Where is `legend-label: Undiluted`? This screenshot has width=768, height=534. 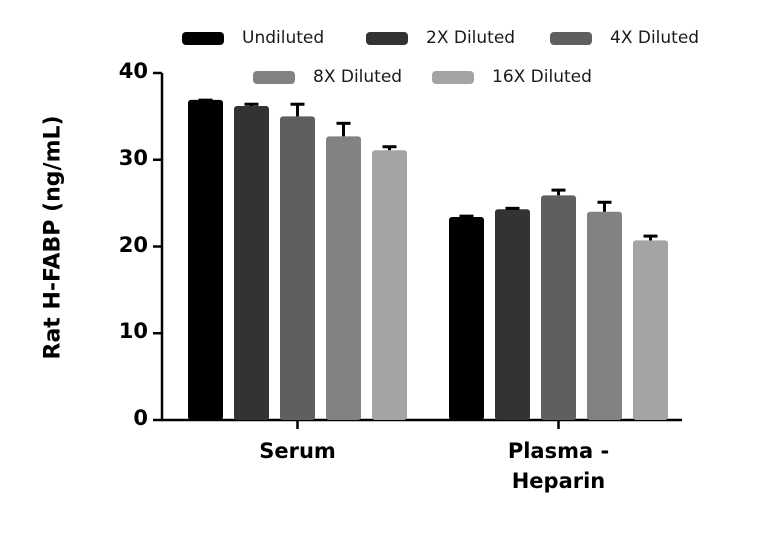 legend-label: Undiluted is located at coordinates (283, 38).